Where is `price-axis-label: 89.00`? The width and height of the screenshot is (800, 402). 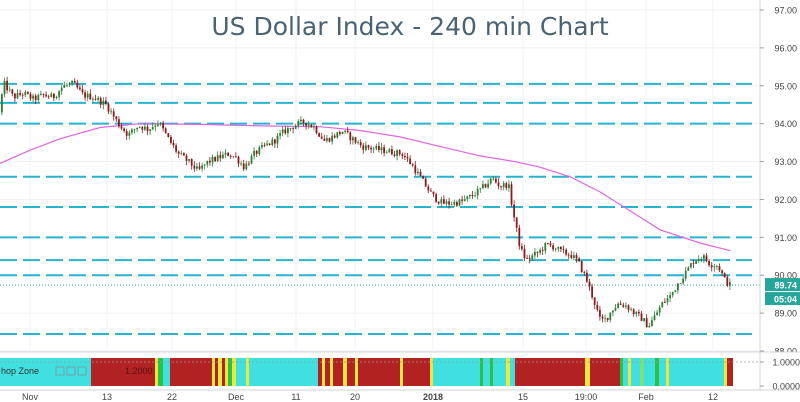
price-axis-label: 89.00 is located at coordinates (785, 314).